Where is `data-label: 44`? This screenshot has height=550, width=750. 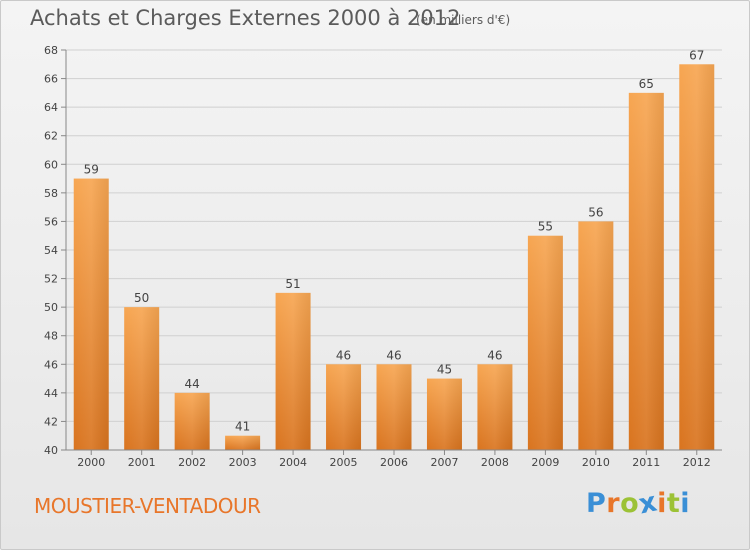 data-label: 44 is located at coordinates (192, 384).